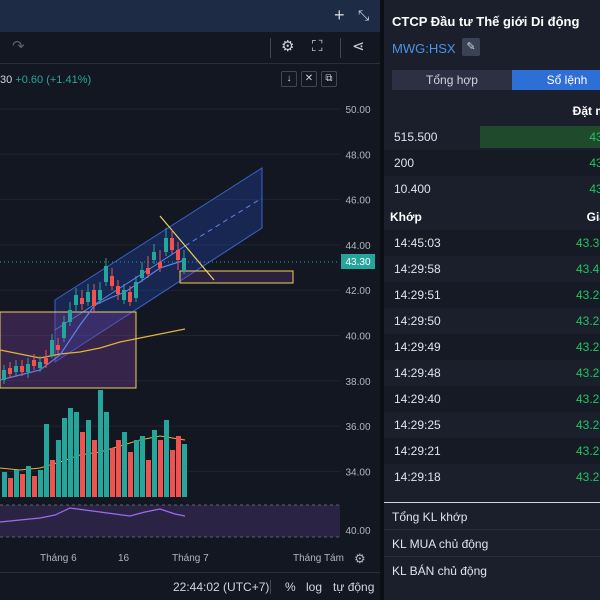 This screenshot has height=600, width=600. Describe the element at coordinates (357, 110) in the screenshot. I see `price-tick-label: 50.00` at that location.